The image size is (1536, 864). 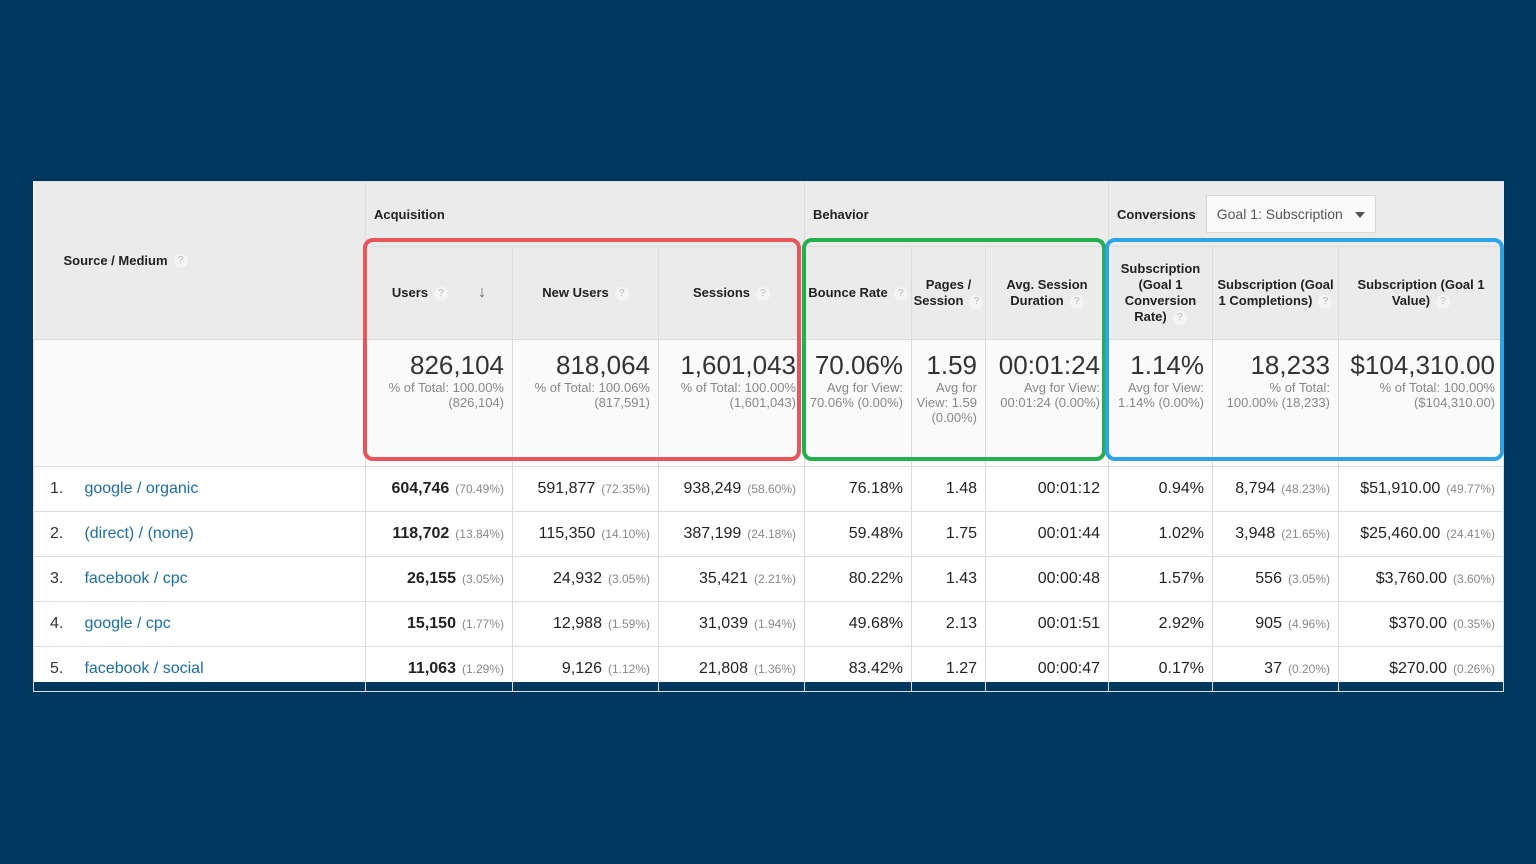 I want to click on compl-cell: 3,948 (21.65%), so click(x=1275, y=534).